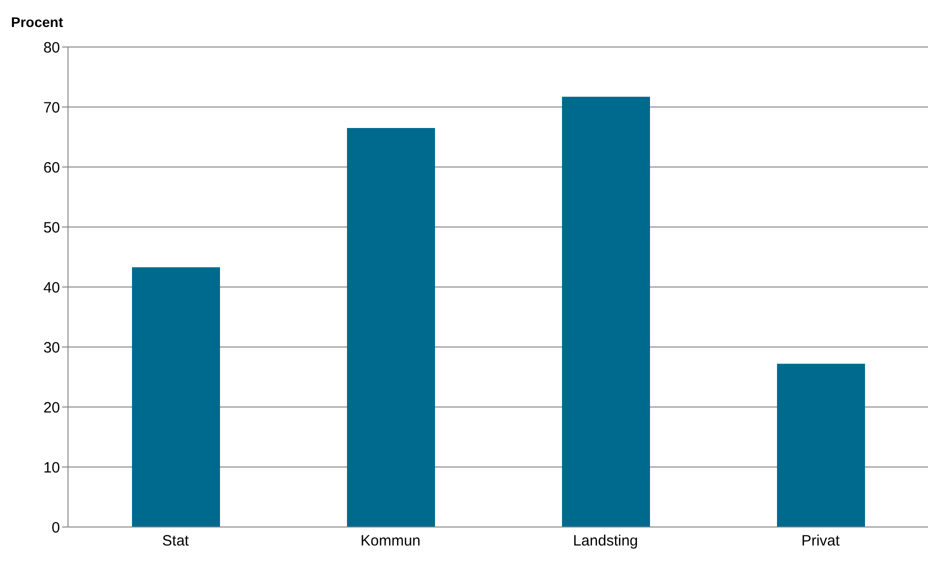  Describe the element at coordinates (51, 467) in the screenshot. I see `y-tick-label: 10` at that location.